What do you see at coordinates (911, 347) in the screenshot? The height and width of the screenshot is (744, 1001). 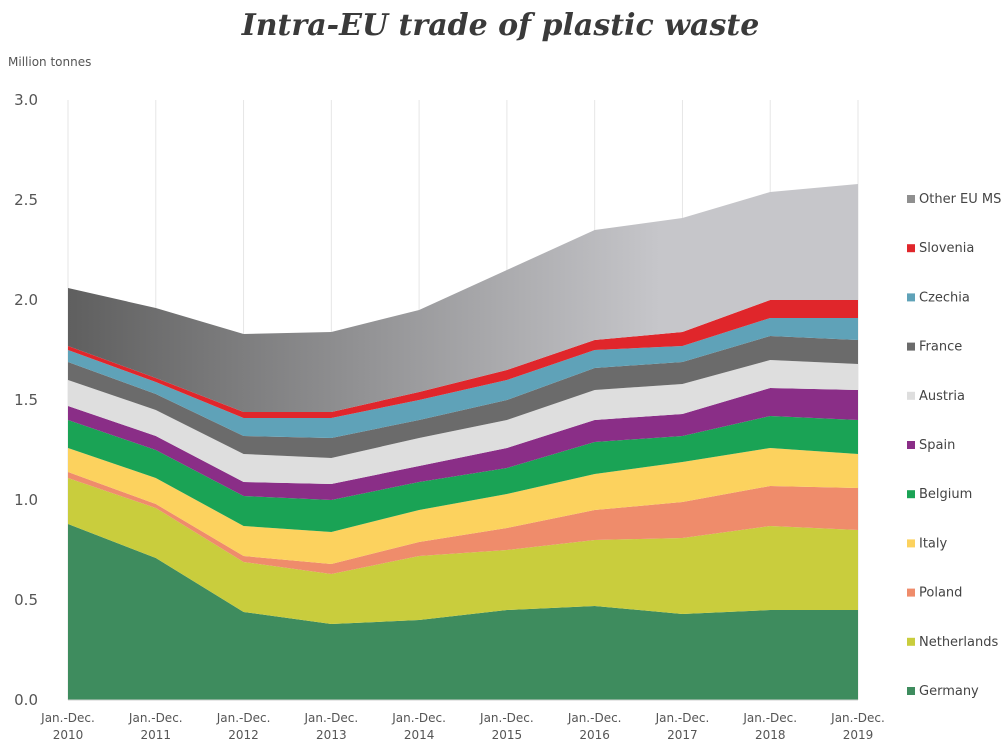 I see `legend-swatch-france` at bounding box center [911, 347].